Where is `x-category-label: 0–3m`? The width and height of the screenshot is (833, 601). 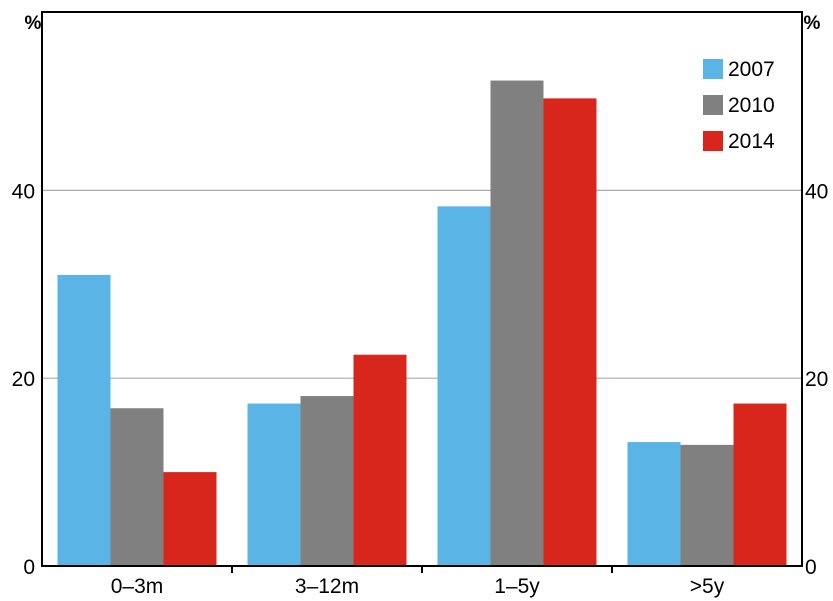
x-category-label: 0–3m is located at coordinates (137, 586).